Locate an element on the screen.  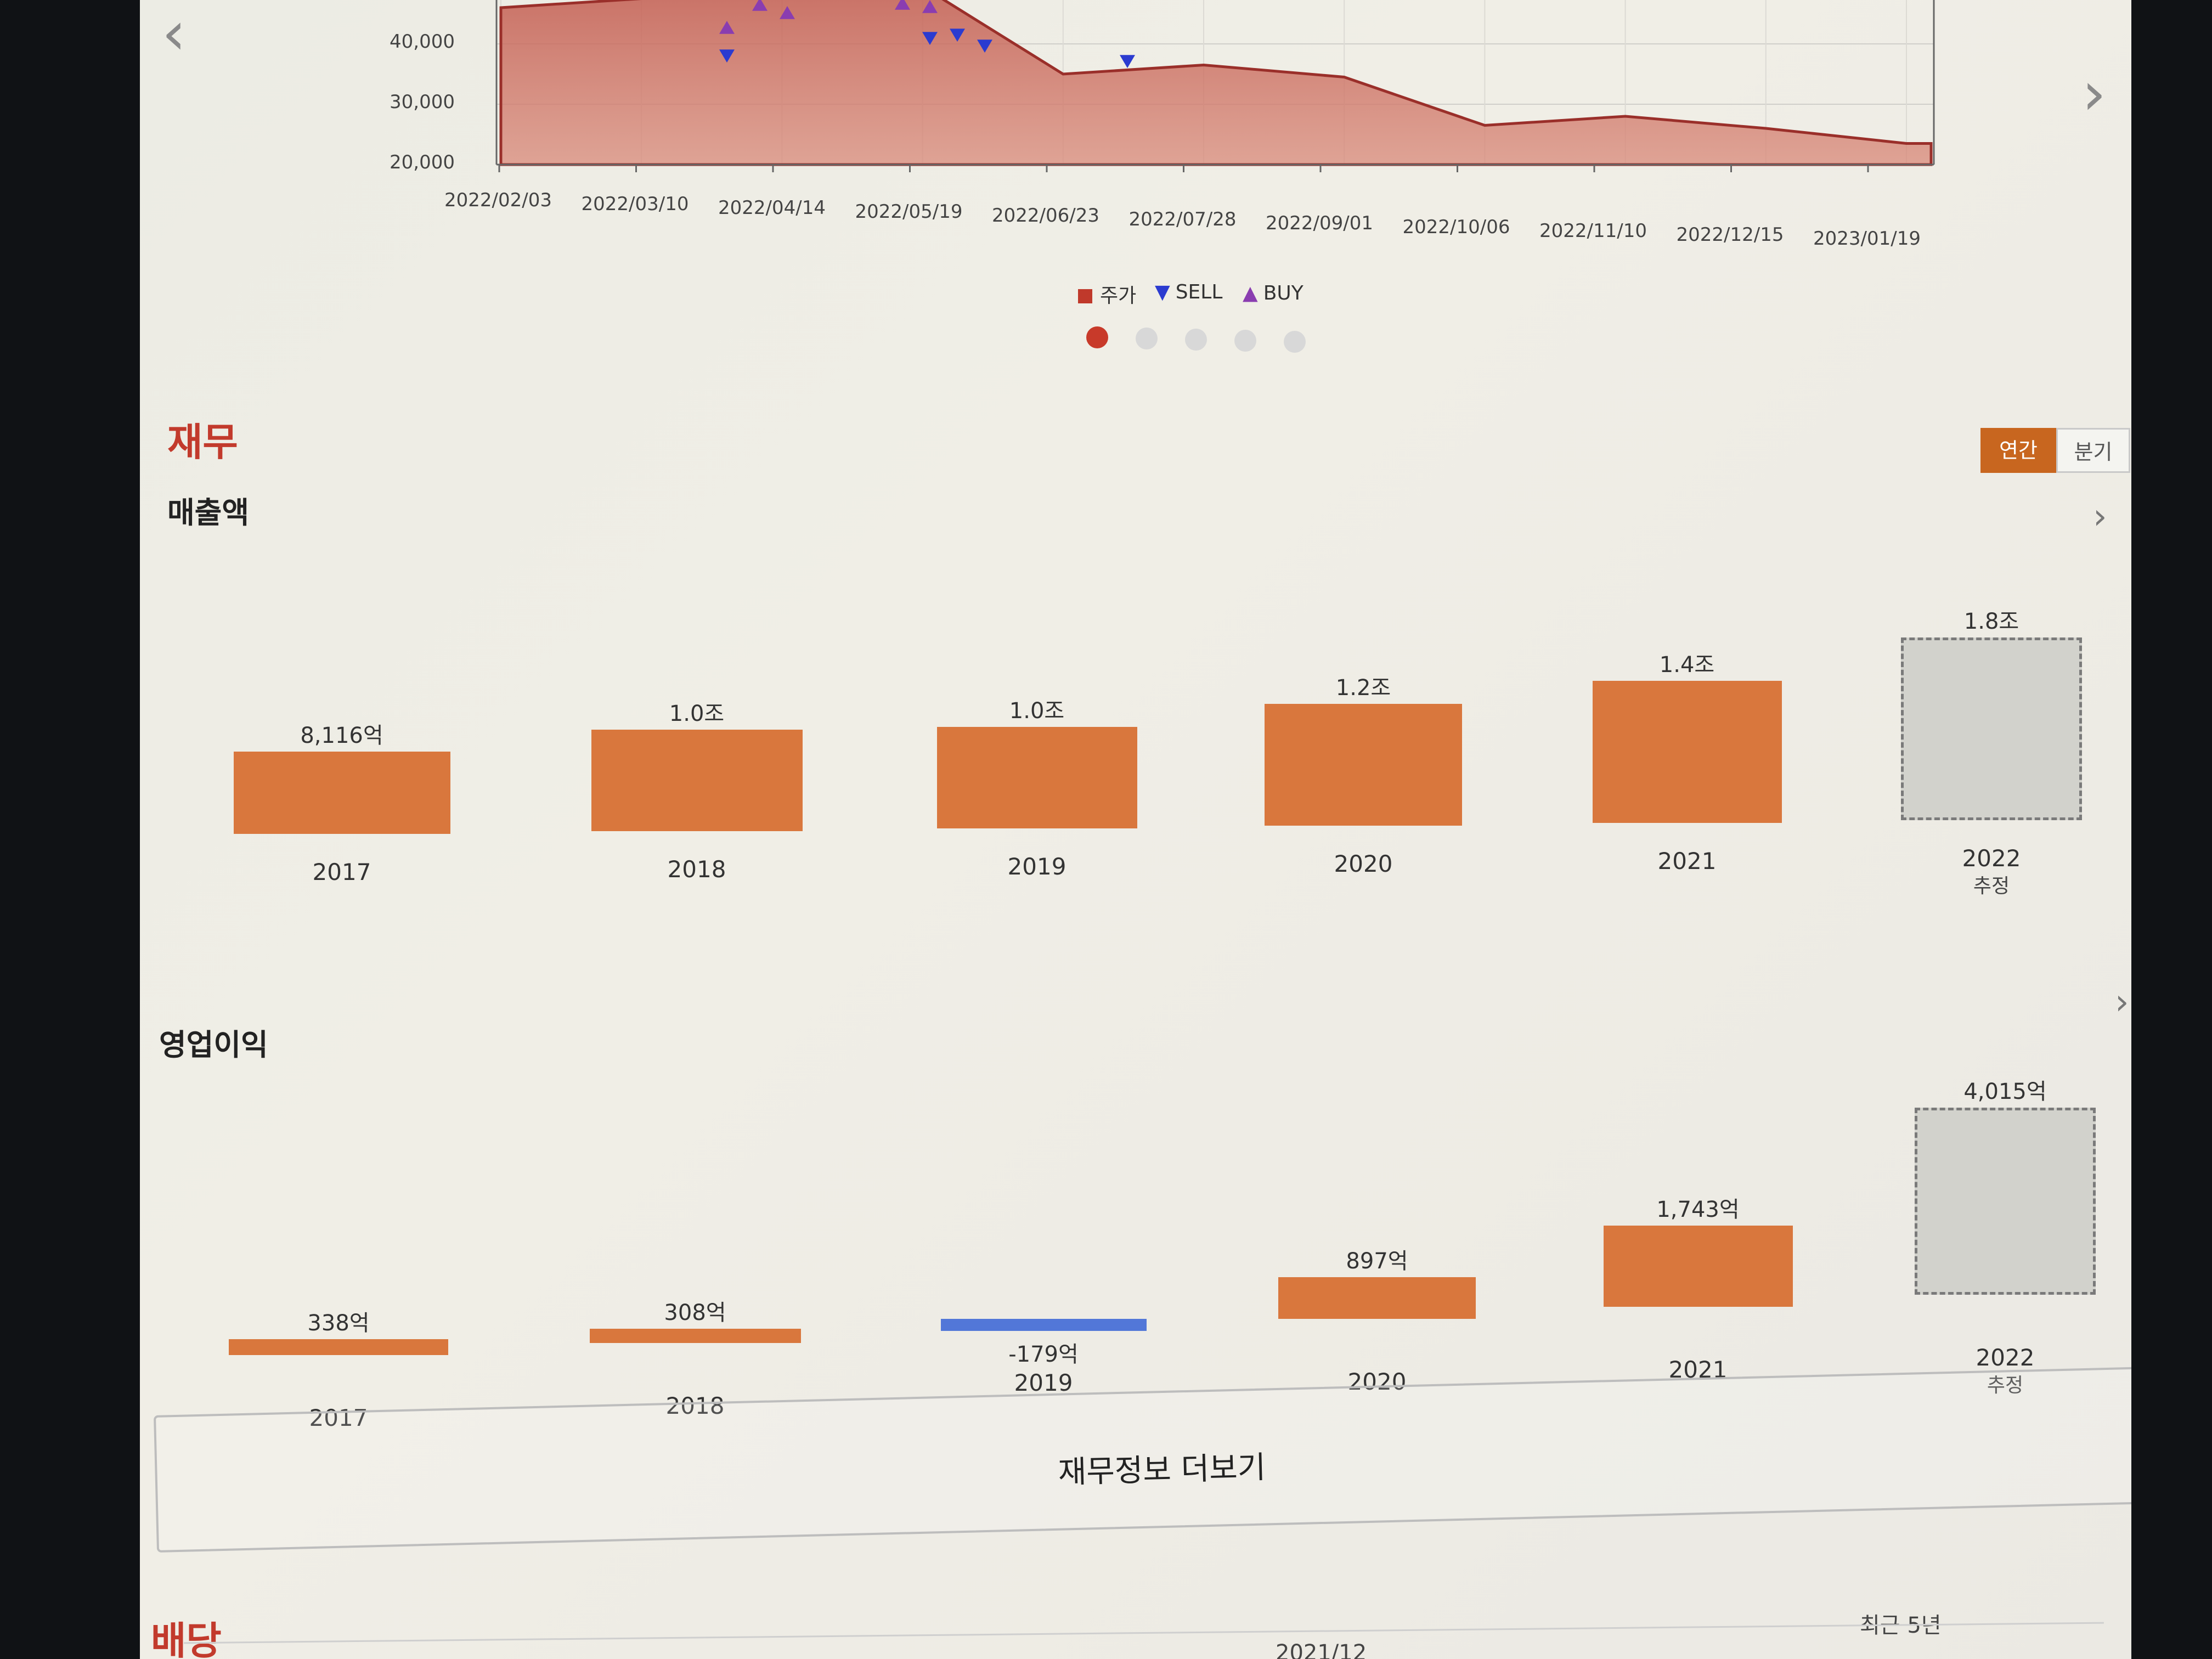
x-tick-label: 2022/04/14 is located at coordinates (772, 208).